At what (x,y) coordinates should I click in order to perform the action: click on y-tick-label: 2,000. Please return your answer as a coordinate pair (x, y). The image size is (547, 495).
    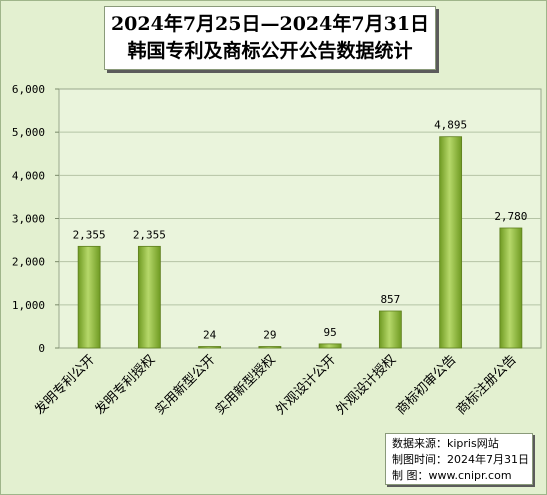
    Looking at the image, I should click on (28, 262).